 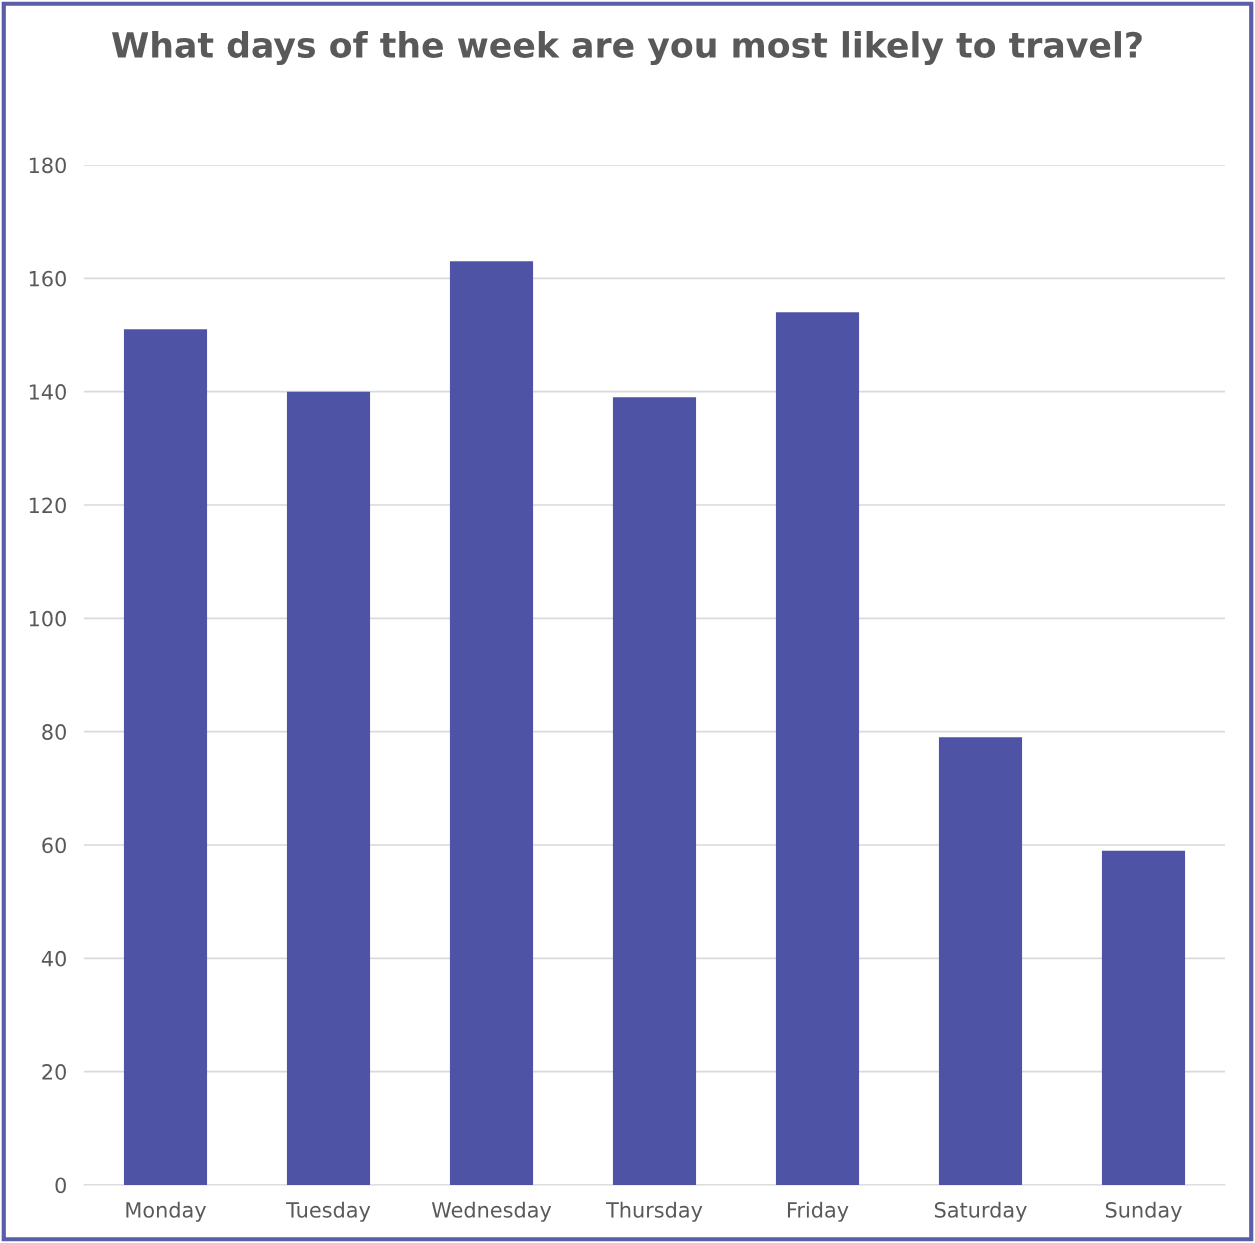 I want to click on x-tick-label: Tuesday, so click(x=328, y=1211).